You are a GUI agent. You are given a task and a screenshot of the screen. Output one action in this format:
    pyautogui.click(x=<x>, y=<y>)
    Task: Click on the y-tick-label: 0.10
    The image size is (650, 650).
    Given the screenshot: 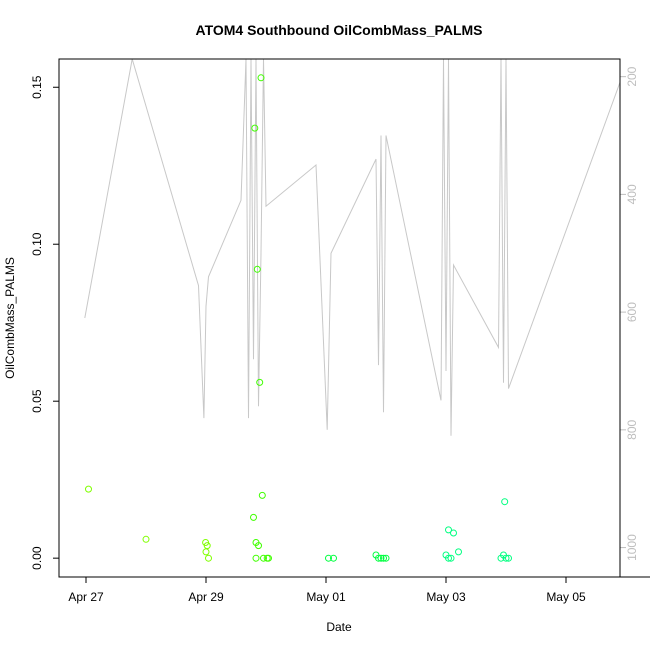 What is the action you would take?
    pyautogui.click(x=37, y=244)
    